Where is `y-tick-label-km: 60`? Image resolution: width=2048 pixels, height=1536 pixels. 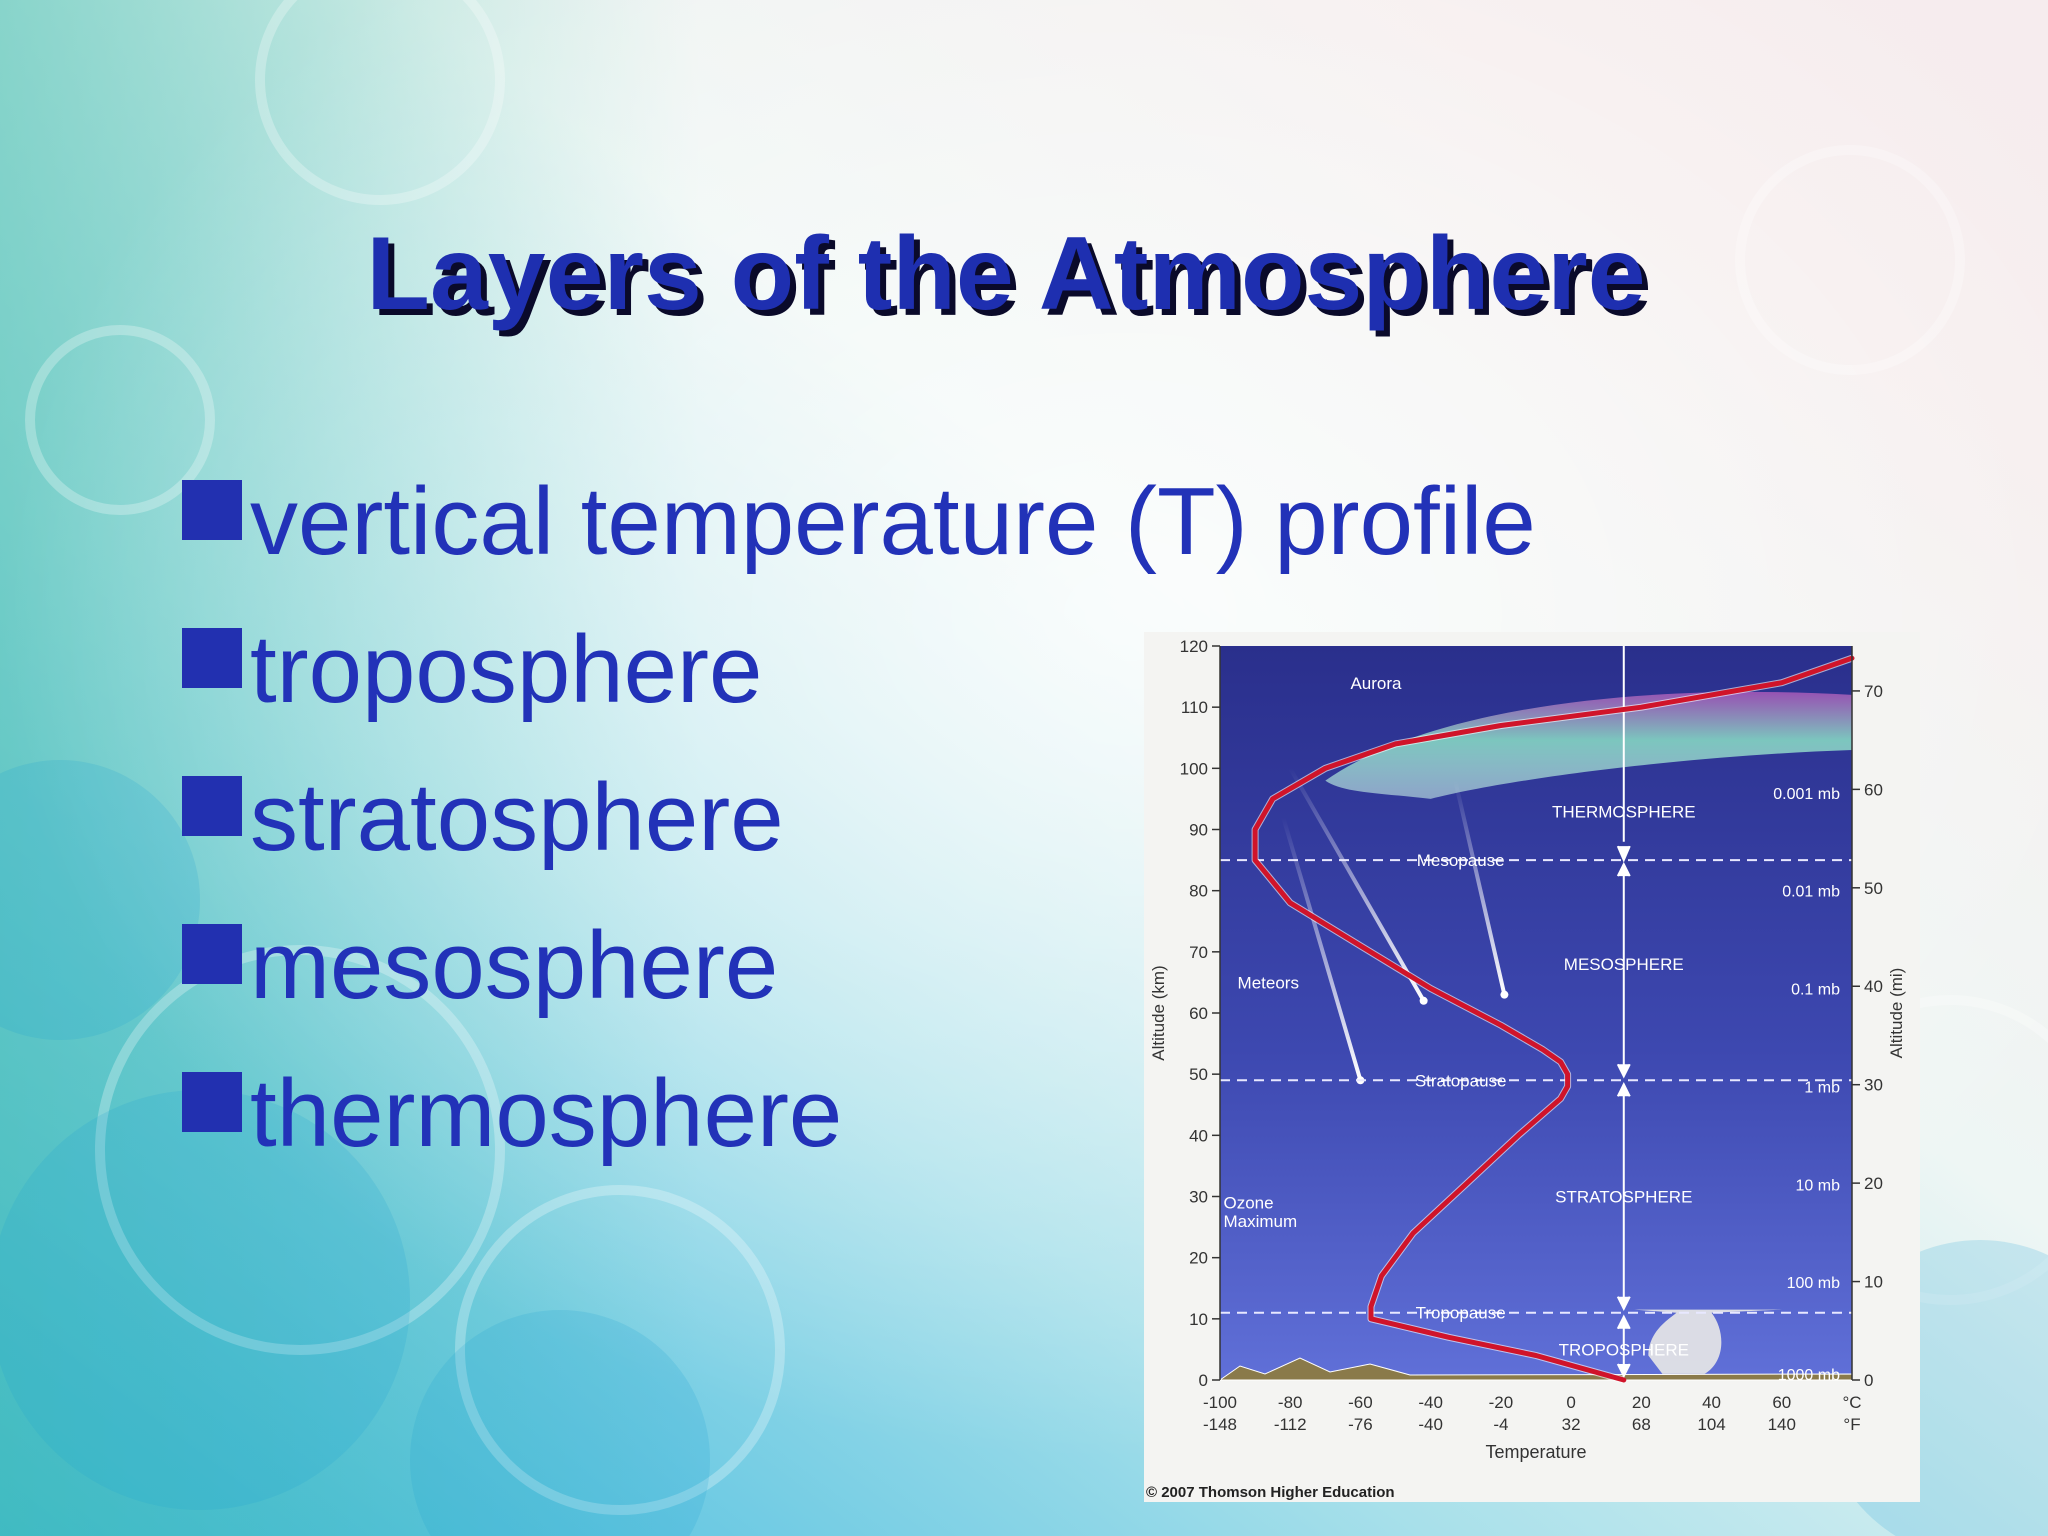
y-tick-label-km: 60 is located at coordinates (1198, 1013).